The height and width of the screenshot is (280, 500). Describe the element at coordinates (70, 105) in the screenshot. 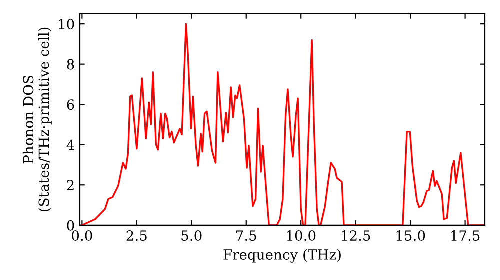

I see `y-tick-label: 6` at that location.